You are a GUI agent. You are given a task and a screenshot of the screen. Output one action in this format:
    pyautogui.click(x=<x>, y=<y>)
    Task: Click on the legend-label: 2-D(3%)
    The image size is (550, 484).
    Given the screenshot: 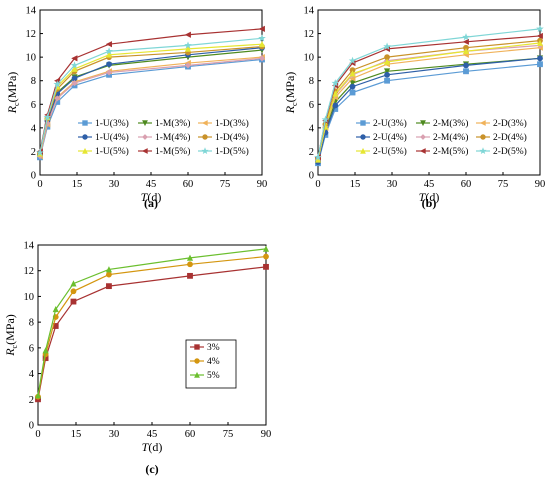 What is the action you would take?
    pyautogui.click(x=510, y=123)
    